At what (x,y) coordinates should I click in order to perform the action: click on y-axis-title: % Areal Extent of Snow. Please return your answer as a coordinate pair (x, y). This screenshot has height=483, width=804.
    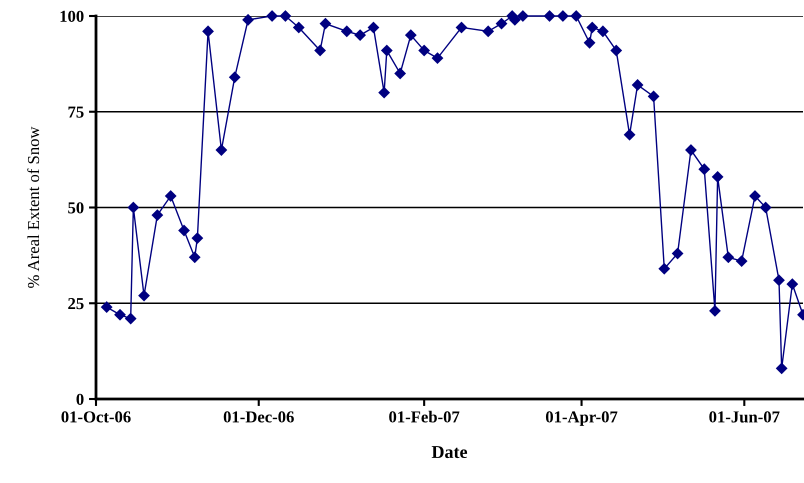
    Looking at the image, I should click on (33, 207).